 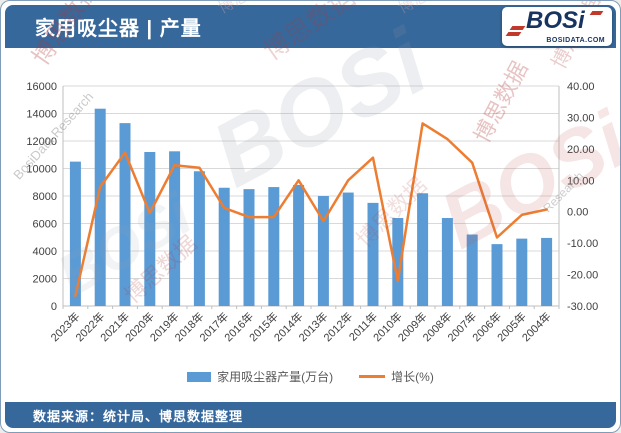 I want to click on legend-item-growth: 增长(%), so click(x=396, y=376).